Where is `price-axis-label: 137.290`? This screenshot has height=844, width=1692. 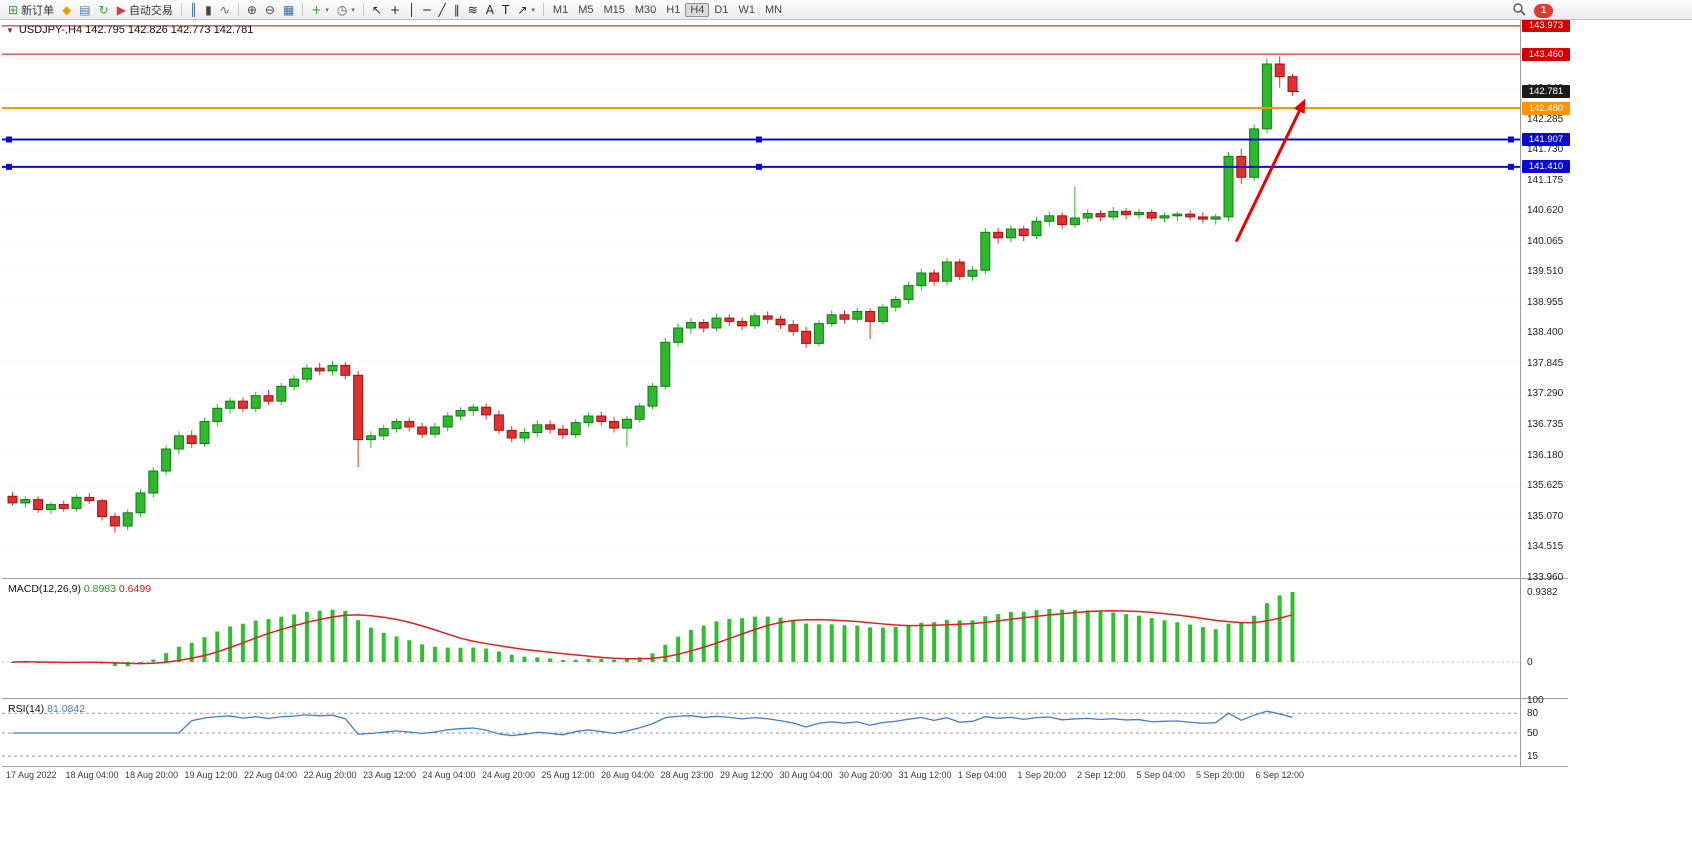
price-axis-label: 137.290 is located at coordinates (1545, 394).